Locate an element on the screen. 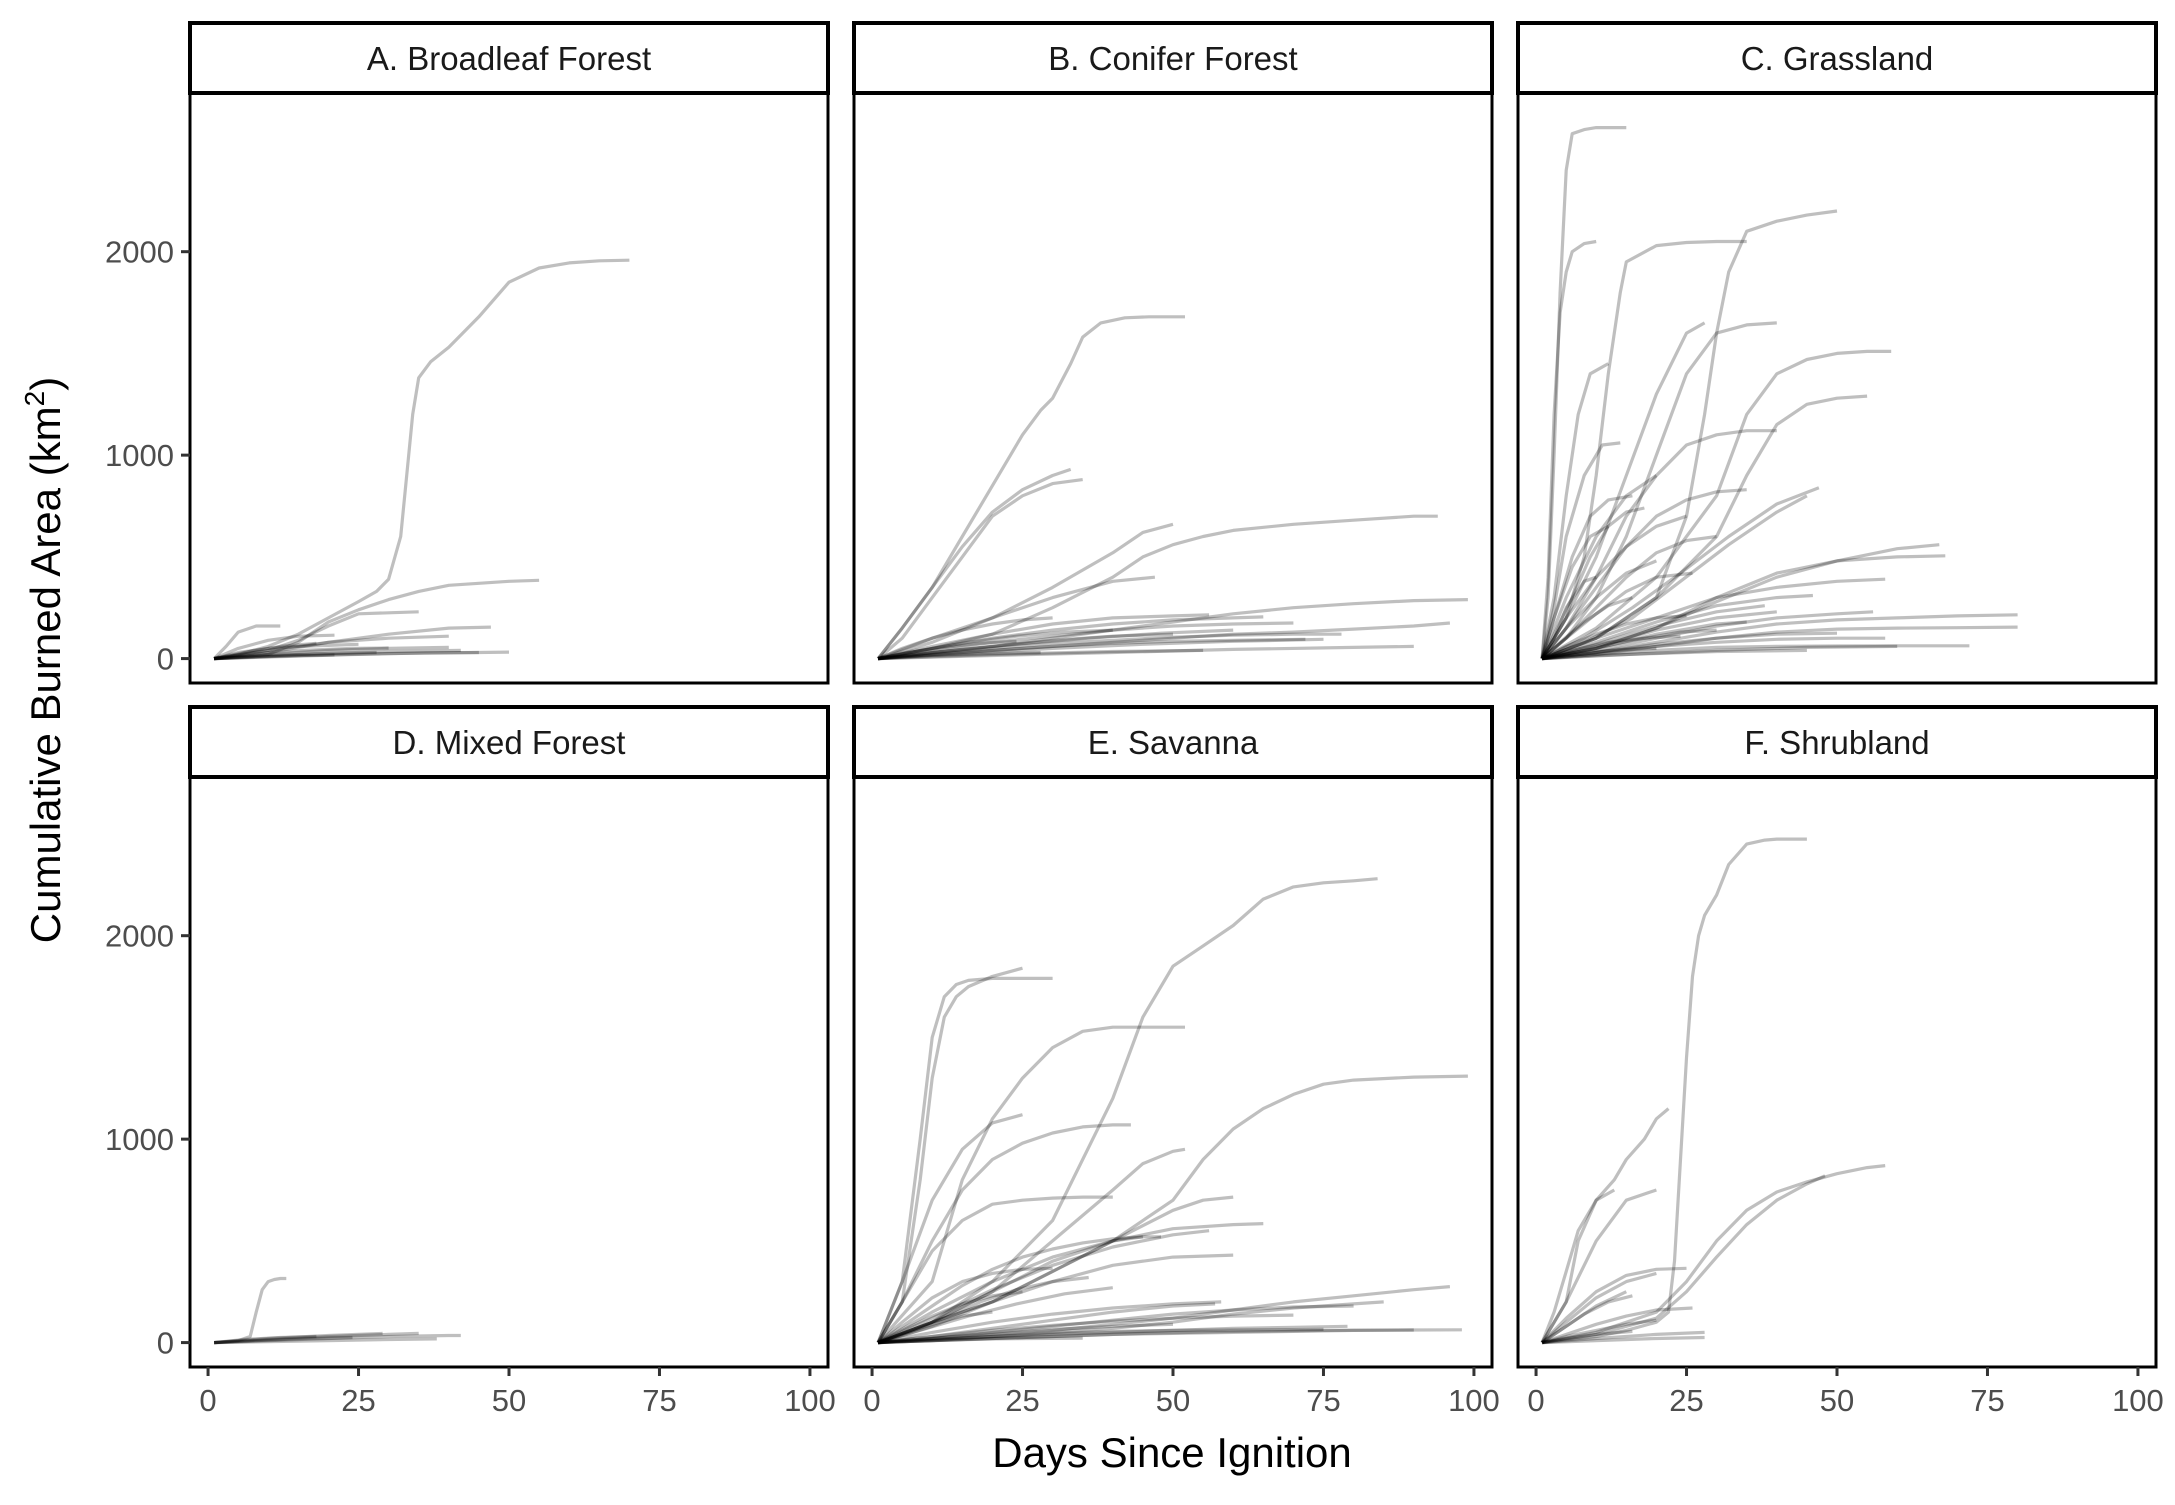 This screenshot has height=1505, width=2175. facet-title: D. Mixed Forest is located at coordinates (509, 742).